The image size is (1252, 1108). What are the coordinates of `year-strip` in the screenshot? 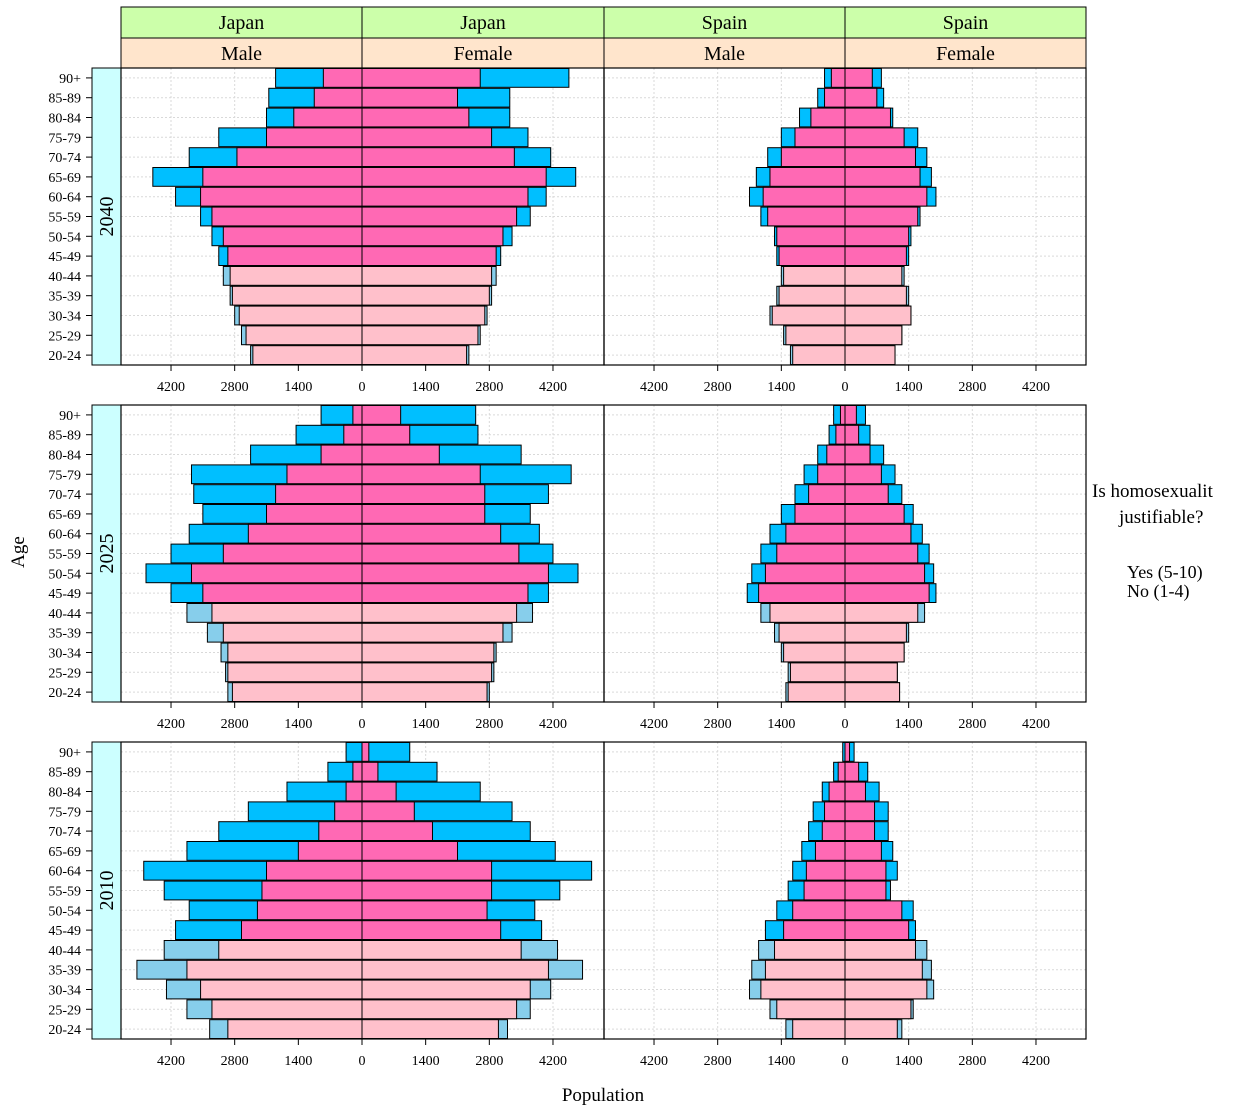 It's located at (106, 553).